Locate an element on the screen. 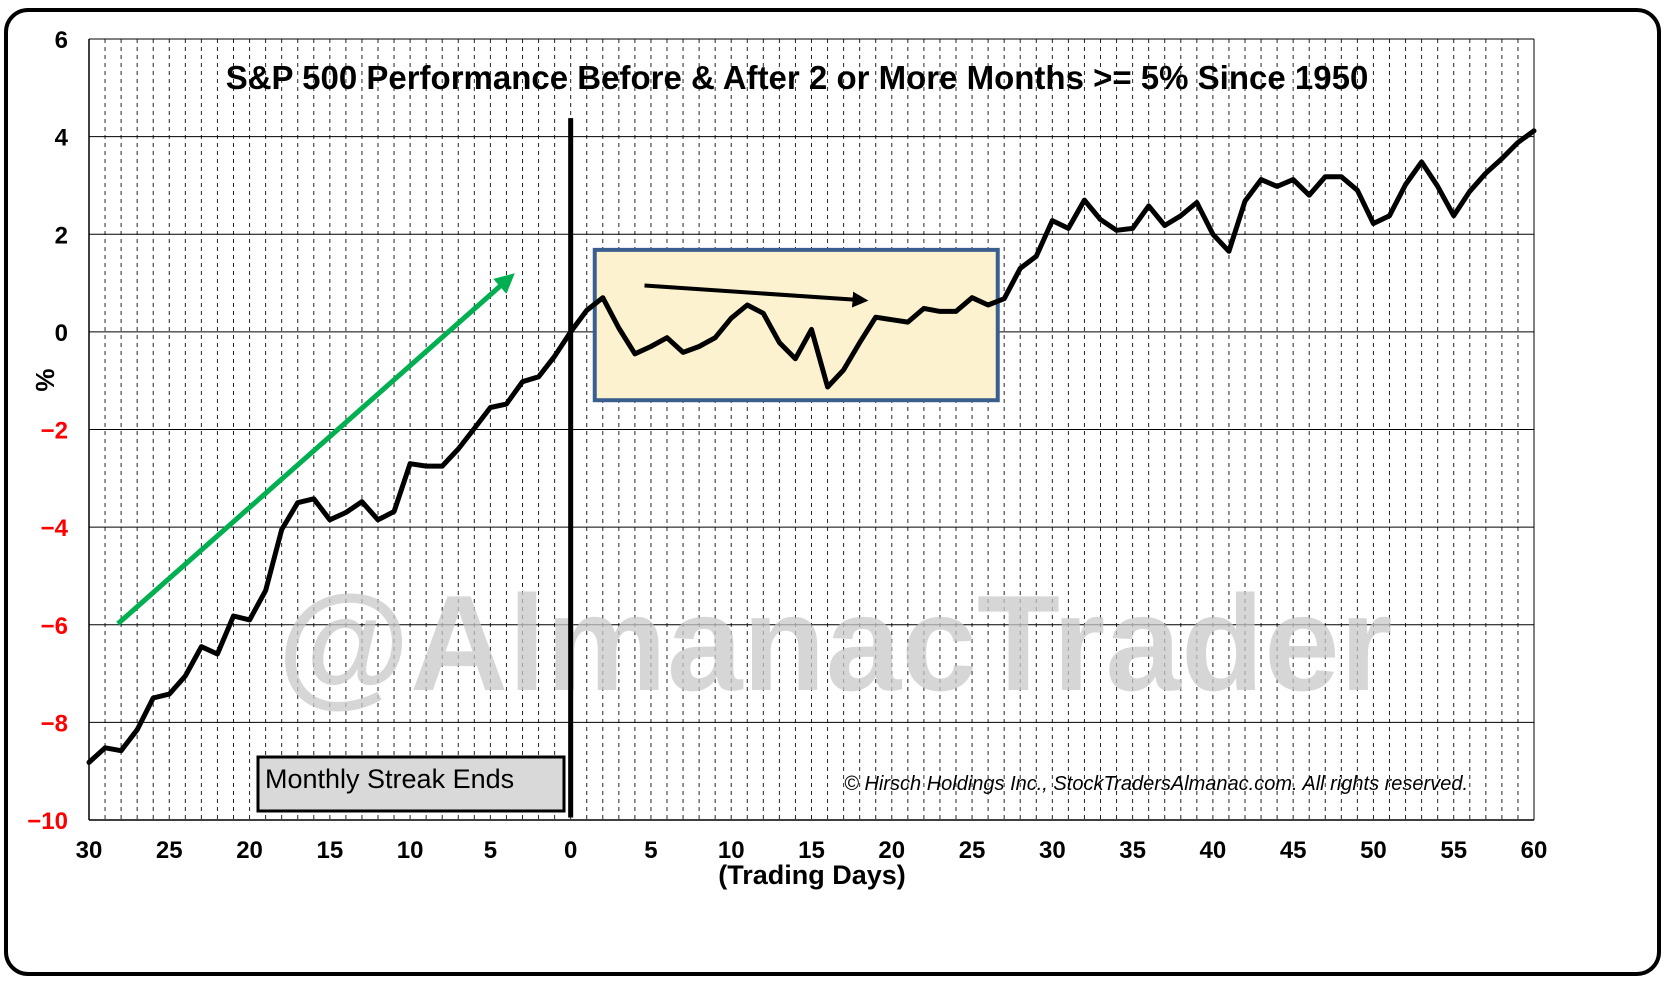 This screenshot has height=983, width=1669. x-tick-label: 35 is located at coordinates (1132, 850).